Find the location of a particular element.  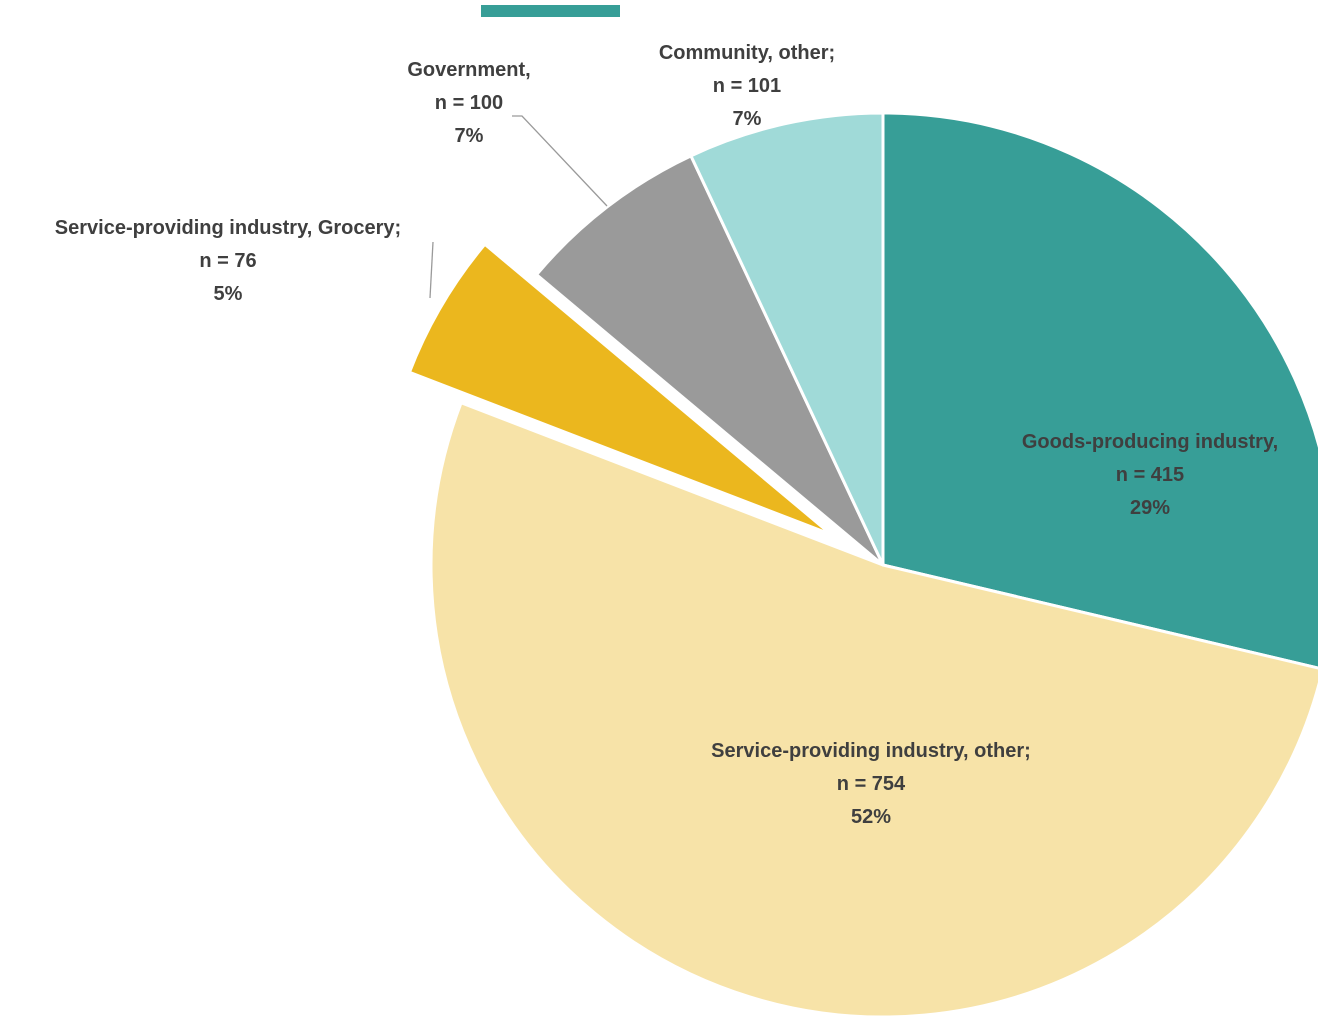

slice-label-line: n = 76 is located at coordinates (227, 261).